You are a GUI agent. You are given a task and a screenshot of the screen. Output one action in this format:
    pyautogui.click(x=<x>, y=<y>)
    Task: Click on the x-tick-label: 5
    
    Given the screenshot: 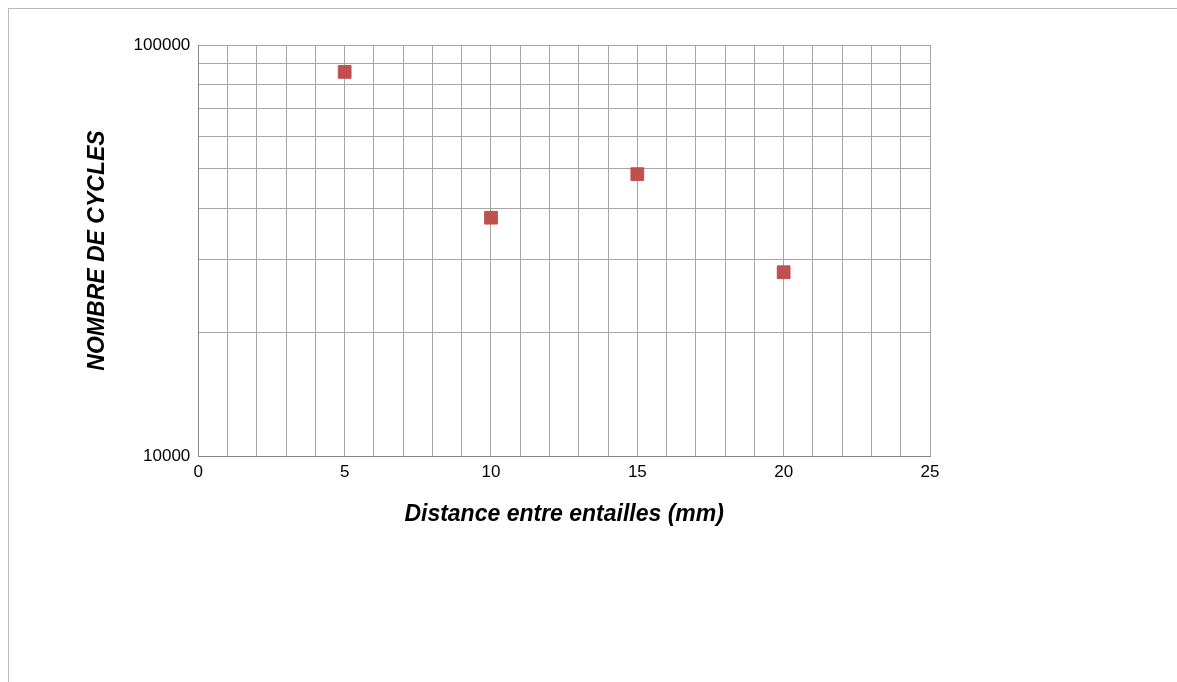 What is the action you would take?
    pyautogui.click(x=344, y=471)
    